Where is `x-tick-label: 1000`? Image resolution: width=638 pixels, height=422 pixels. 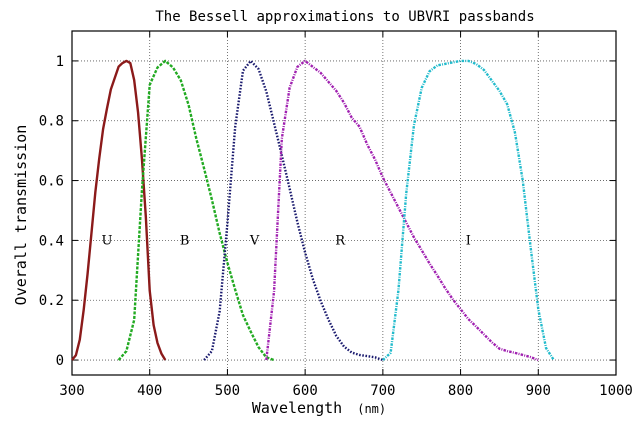 x-tick-label: 1000 is located at coordinates (616, 391).